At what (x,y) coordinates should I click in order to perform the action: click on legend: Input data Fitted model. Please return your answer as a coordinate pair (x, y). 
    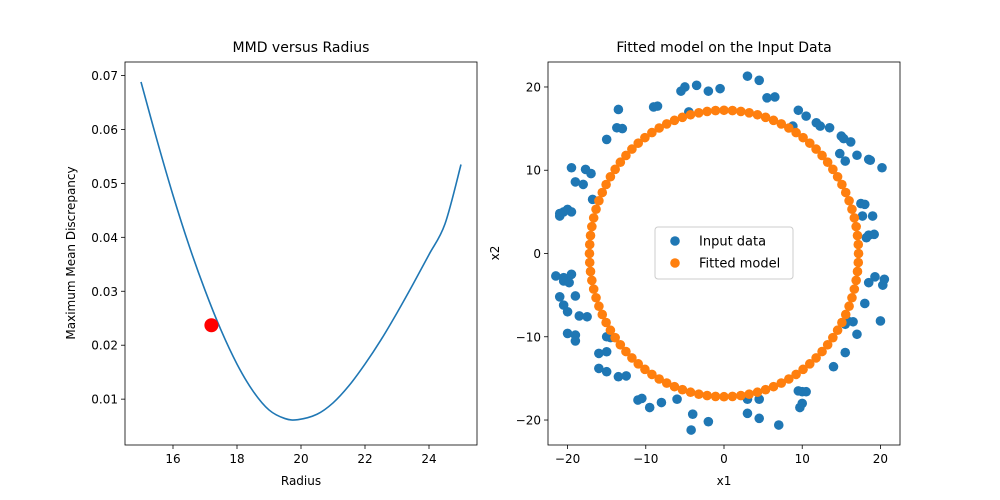
    Looking at the image, I should click on (724, 253).